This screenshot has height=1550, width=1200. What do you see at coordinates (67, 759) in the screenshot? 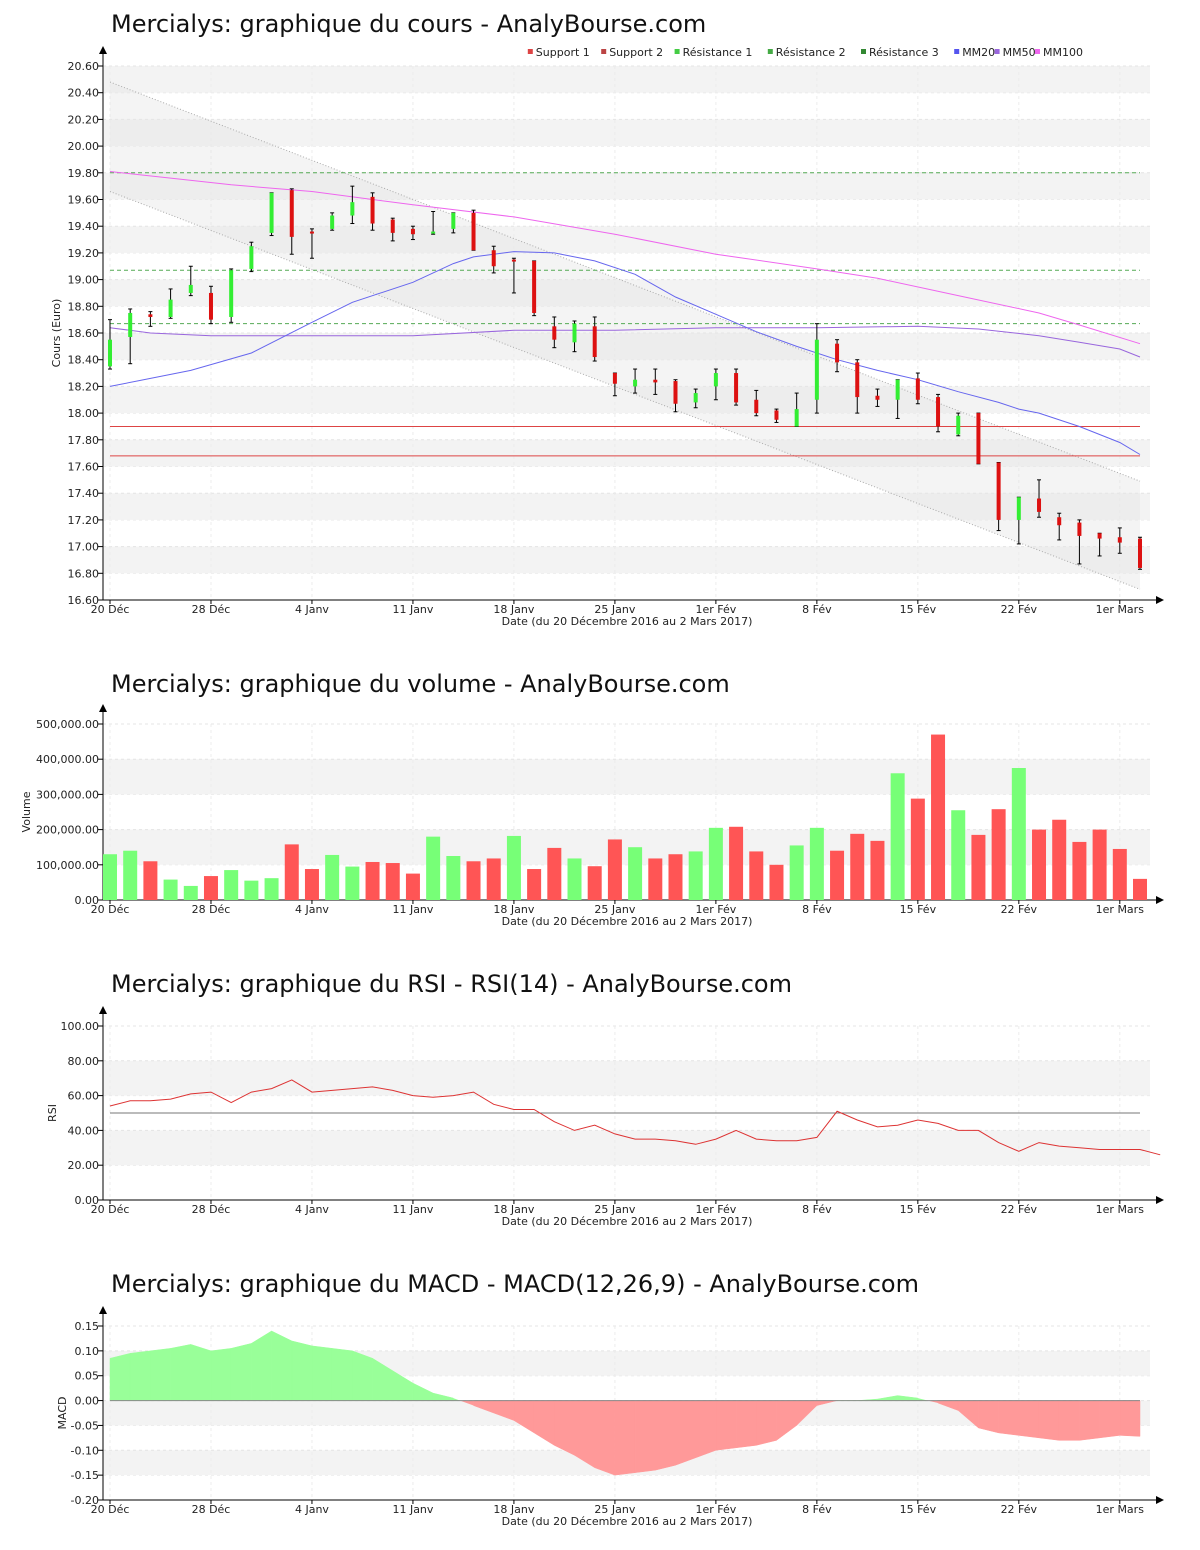
I see `y-tick-label: 400,000.00` at bounding box center [67, 759].